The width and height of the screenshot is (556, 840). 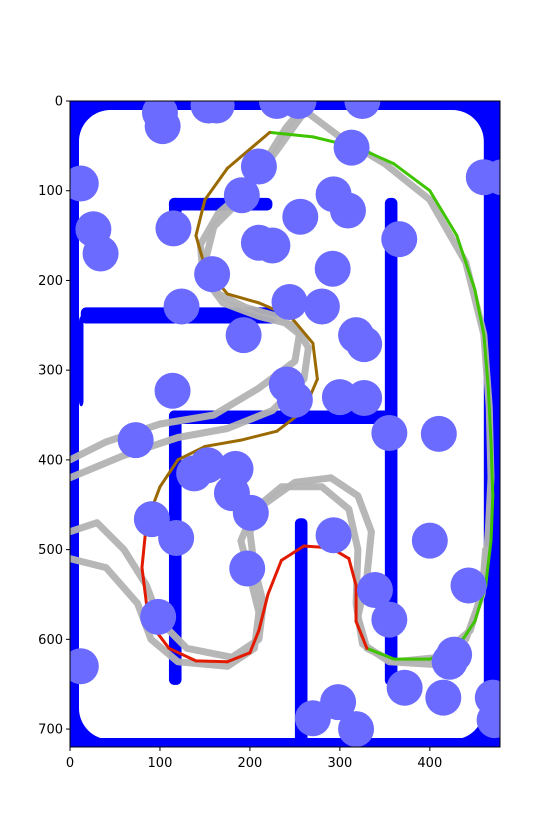 I want to click on y-tick-label: 600, so click(x=50, y=640).